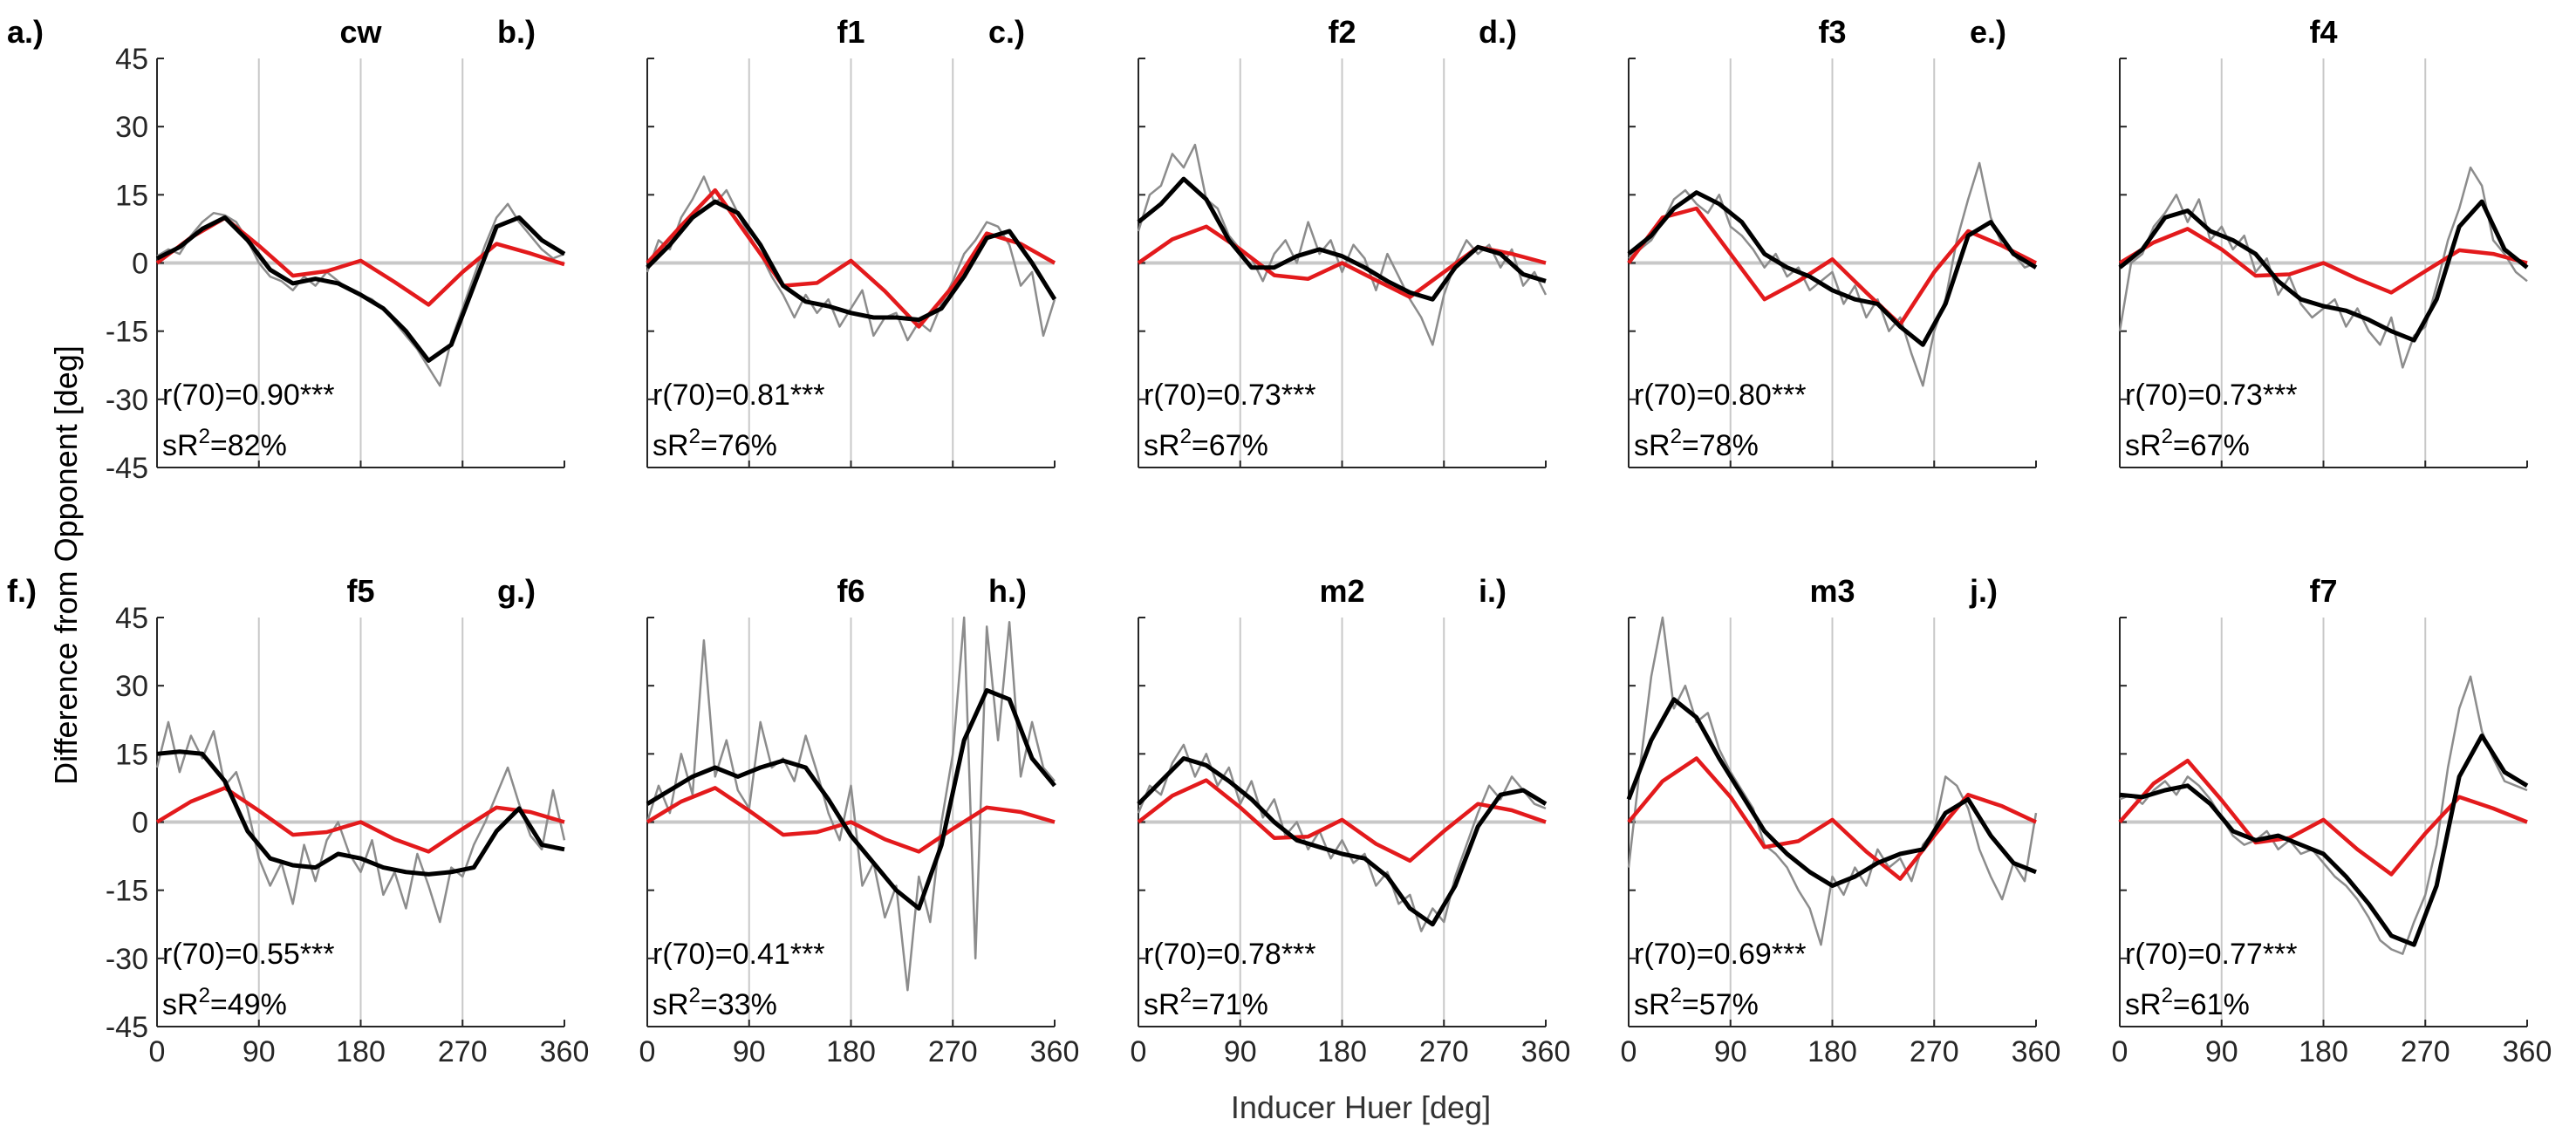 The height and width of the screenshot is (1133, 2576). What do you see at coordinates (516, 591) in the screenshot?
I see `panel-label: g.)` at bounding box center [516, 591].